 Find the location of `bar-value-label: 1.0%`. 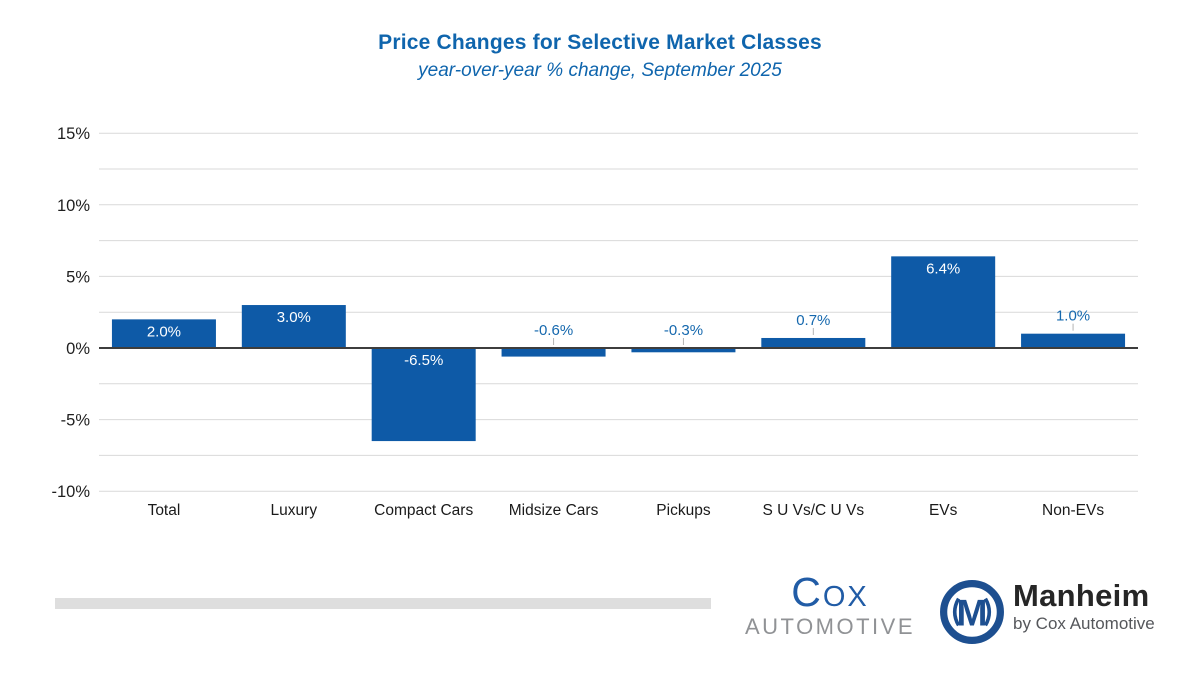

bar-value-label: 1.0% is located at coordinates (1073, 316).